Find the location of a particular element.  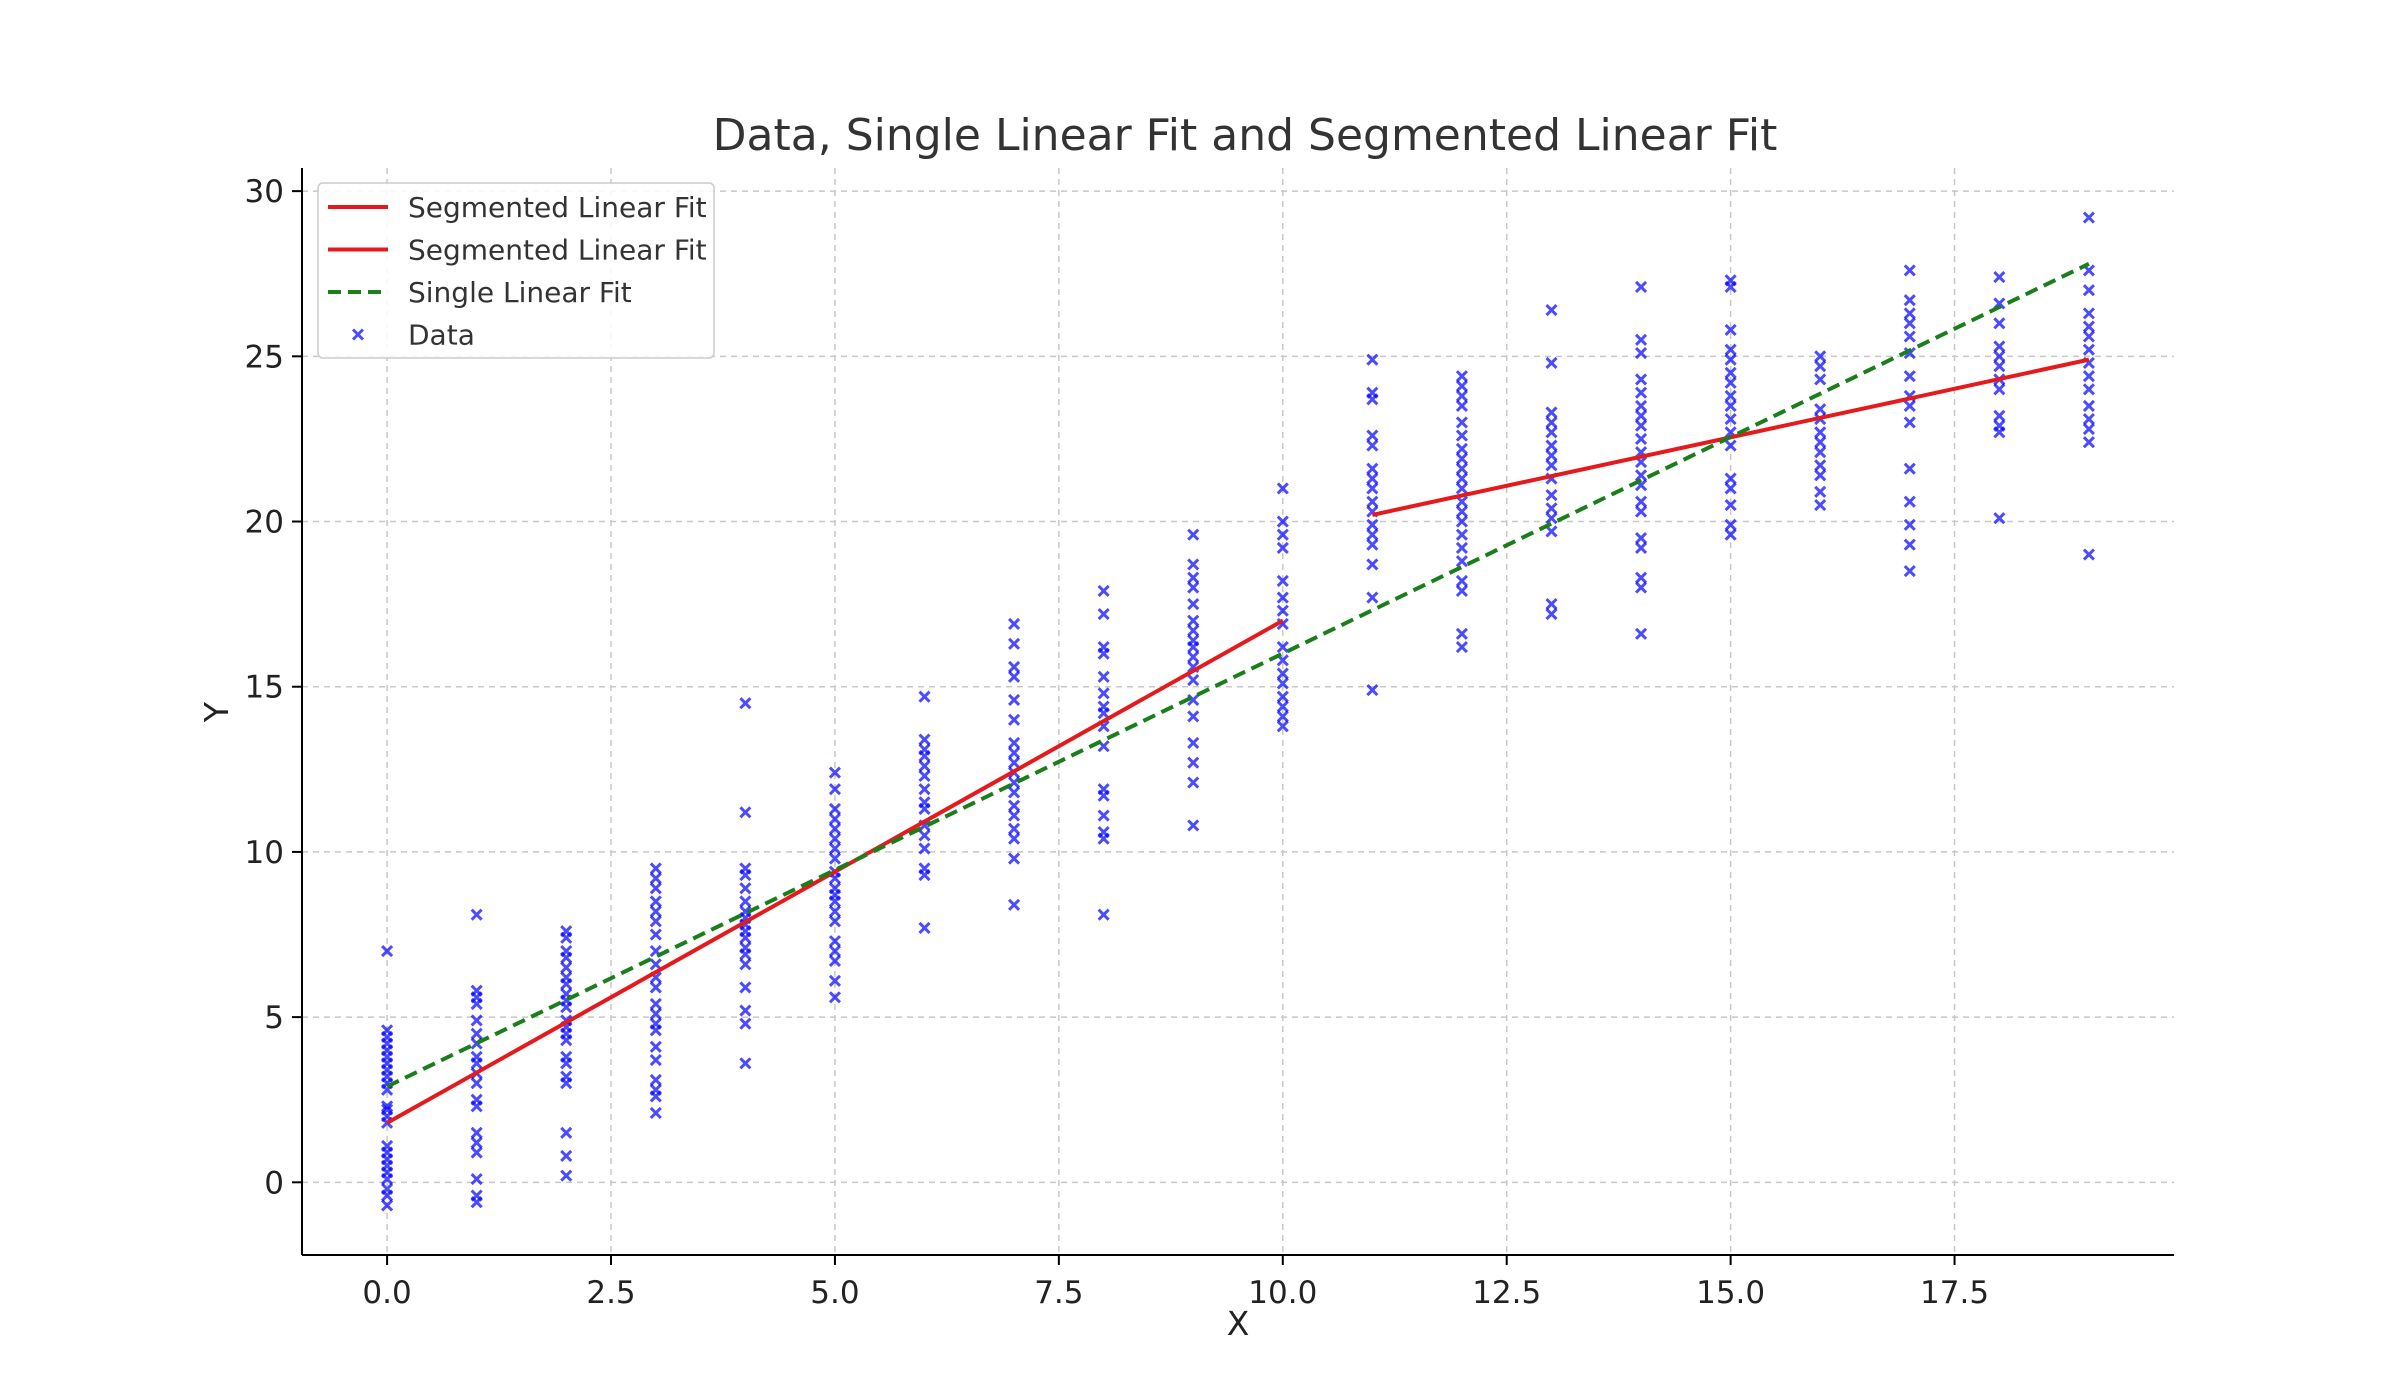

x-tick-label: 15.0 is located at coordinates (1730, 1293).